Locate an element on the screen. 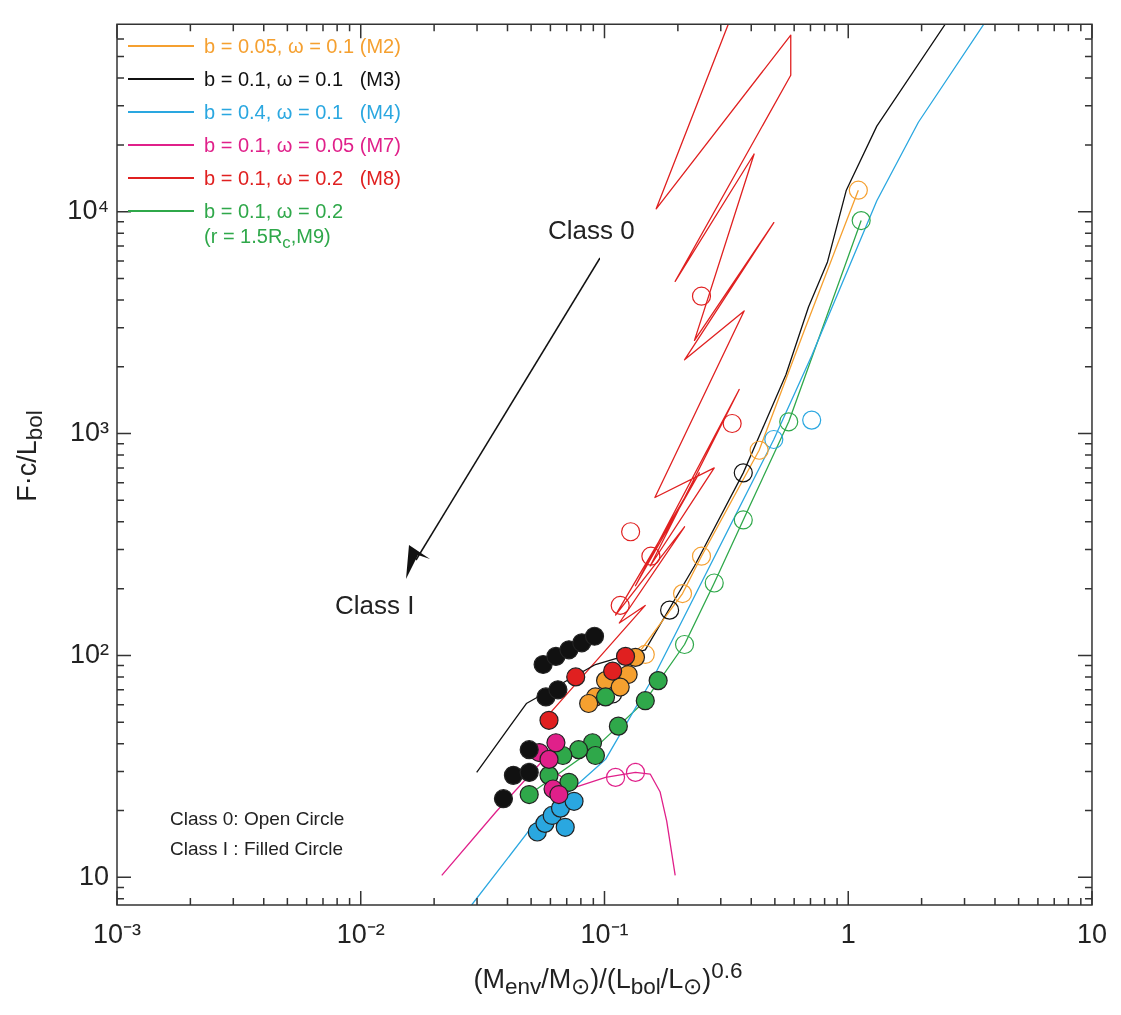 This screenshot has width=1121, height=1015. x-tick-label: 10⁻¹ is located at coordinates (604, 933).